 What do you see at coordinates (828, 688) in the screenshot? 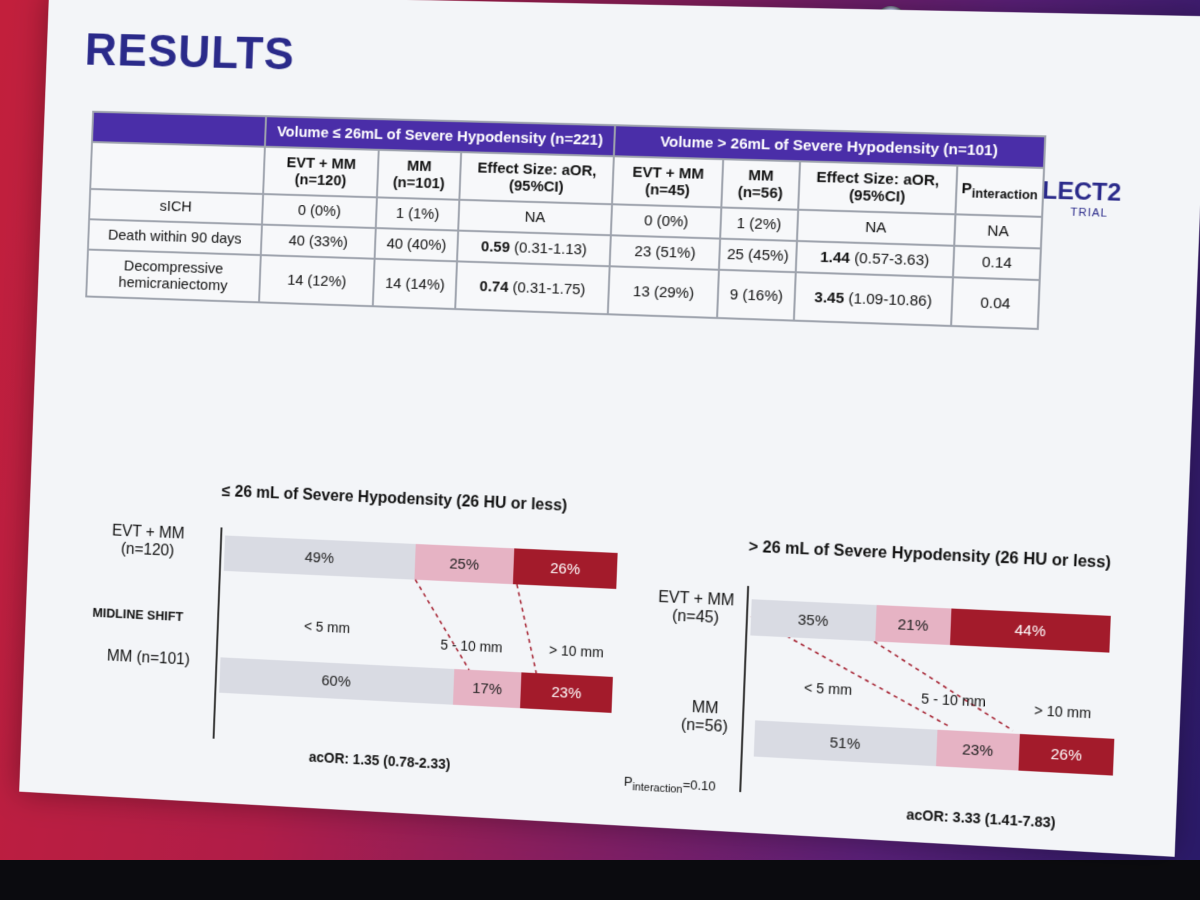
I see `chart2-cat-1: < 5 mm` at bounding box center [828, 688].